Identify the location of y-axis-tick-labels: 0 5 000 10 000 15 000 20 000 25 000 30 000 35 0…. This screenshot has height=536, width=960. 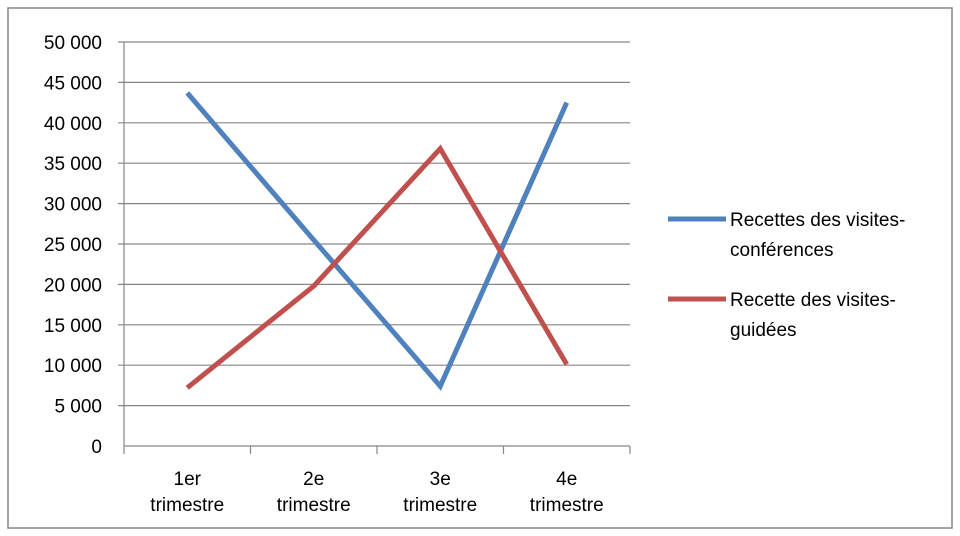
(73, 245).